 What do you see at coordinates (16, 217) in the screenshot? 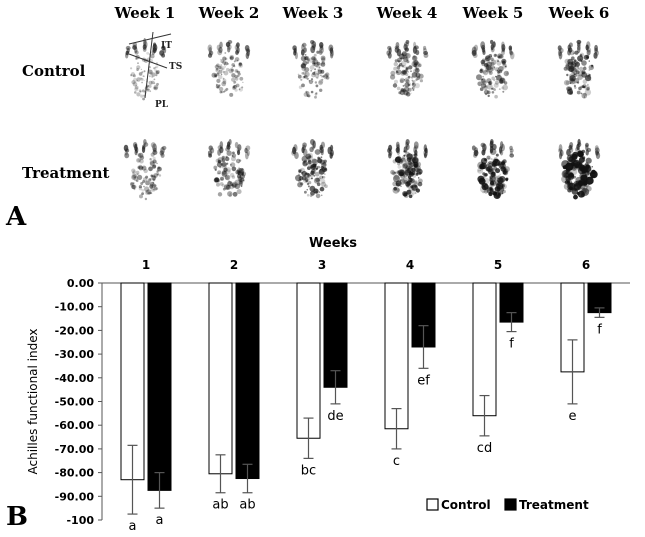
I see `panel-a-letter: A` at bounding box center [16, 217].